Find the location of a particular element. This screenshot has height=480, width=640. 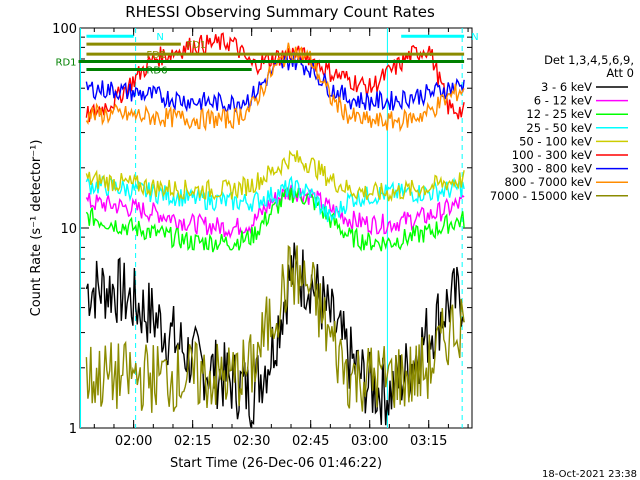

y-axis-label: Count Rate (s⁻¹ detector⁻¹) is located at coordinates (36, 228).